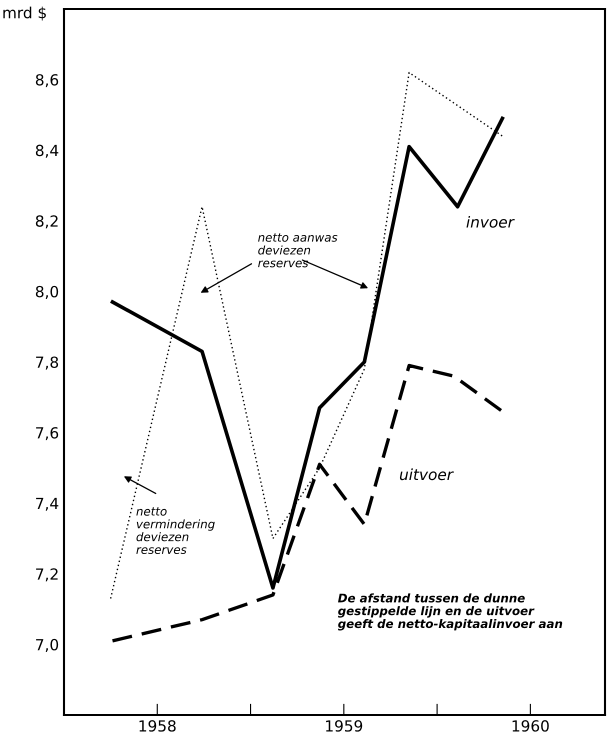  I want to click on y-tick-label: 7,2, so click(47, 575).